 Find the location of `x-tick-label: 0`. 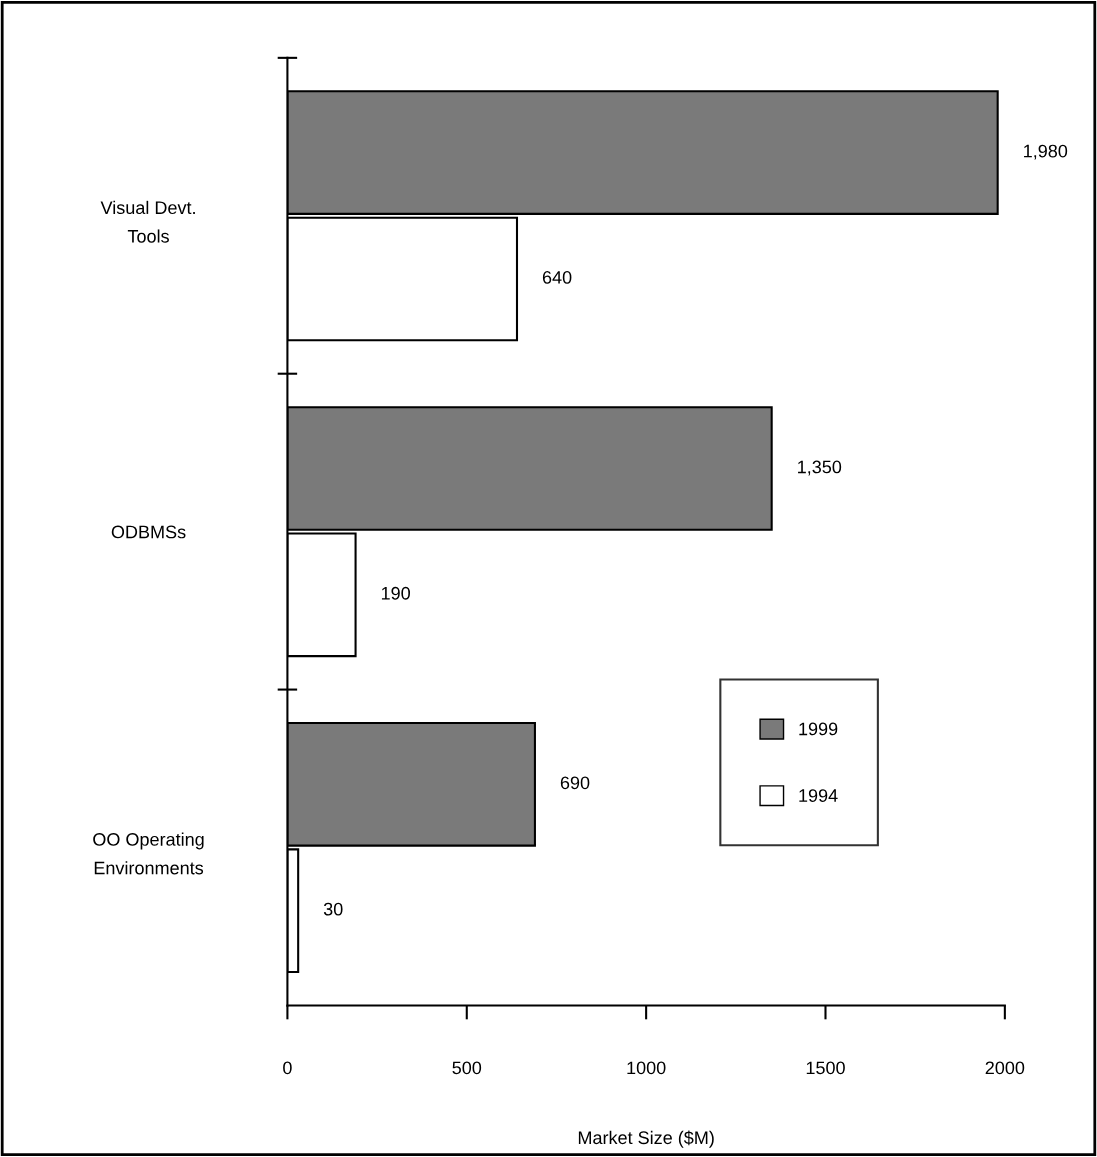

x-tick-label: 0 is located at coordinates (287, 1068).